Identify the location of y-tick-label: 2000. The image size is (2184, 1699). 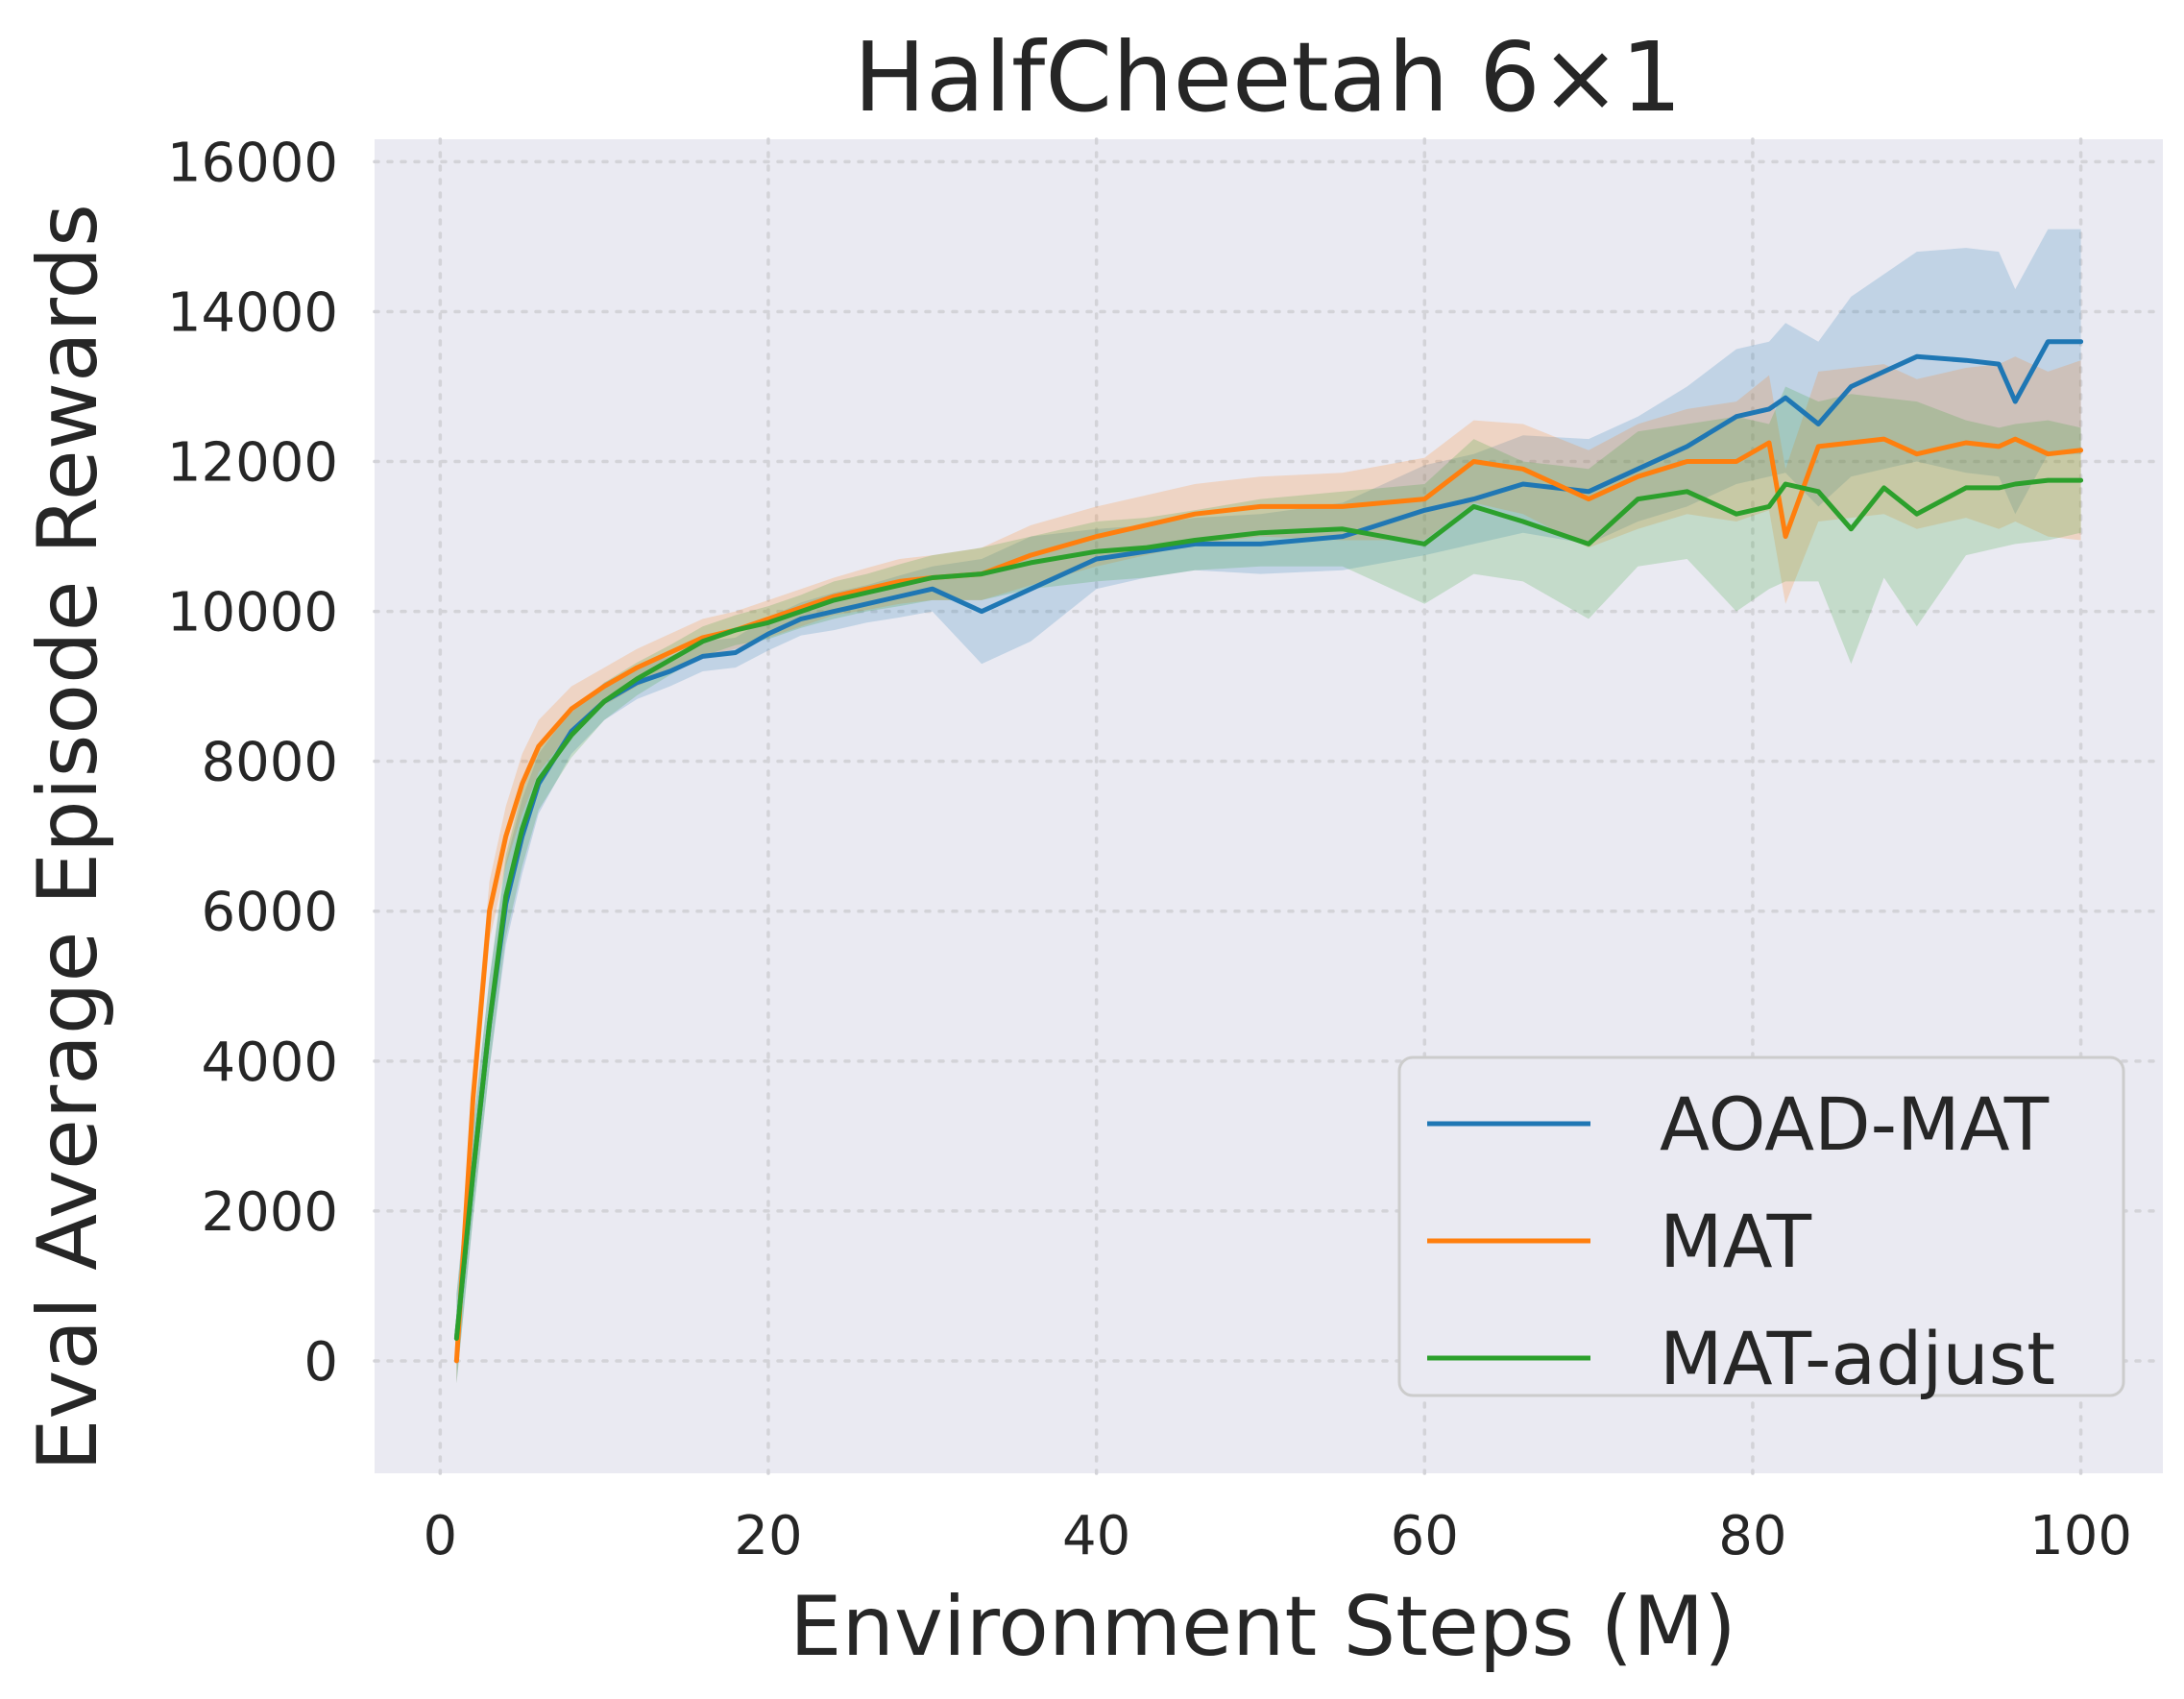
(269, 1212).